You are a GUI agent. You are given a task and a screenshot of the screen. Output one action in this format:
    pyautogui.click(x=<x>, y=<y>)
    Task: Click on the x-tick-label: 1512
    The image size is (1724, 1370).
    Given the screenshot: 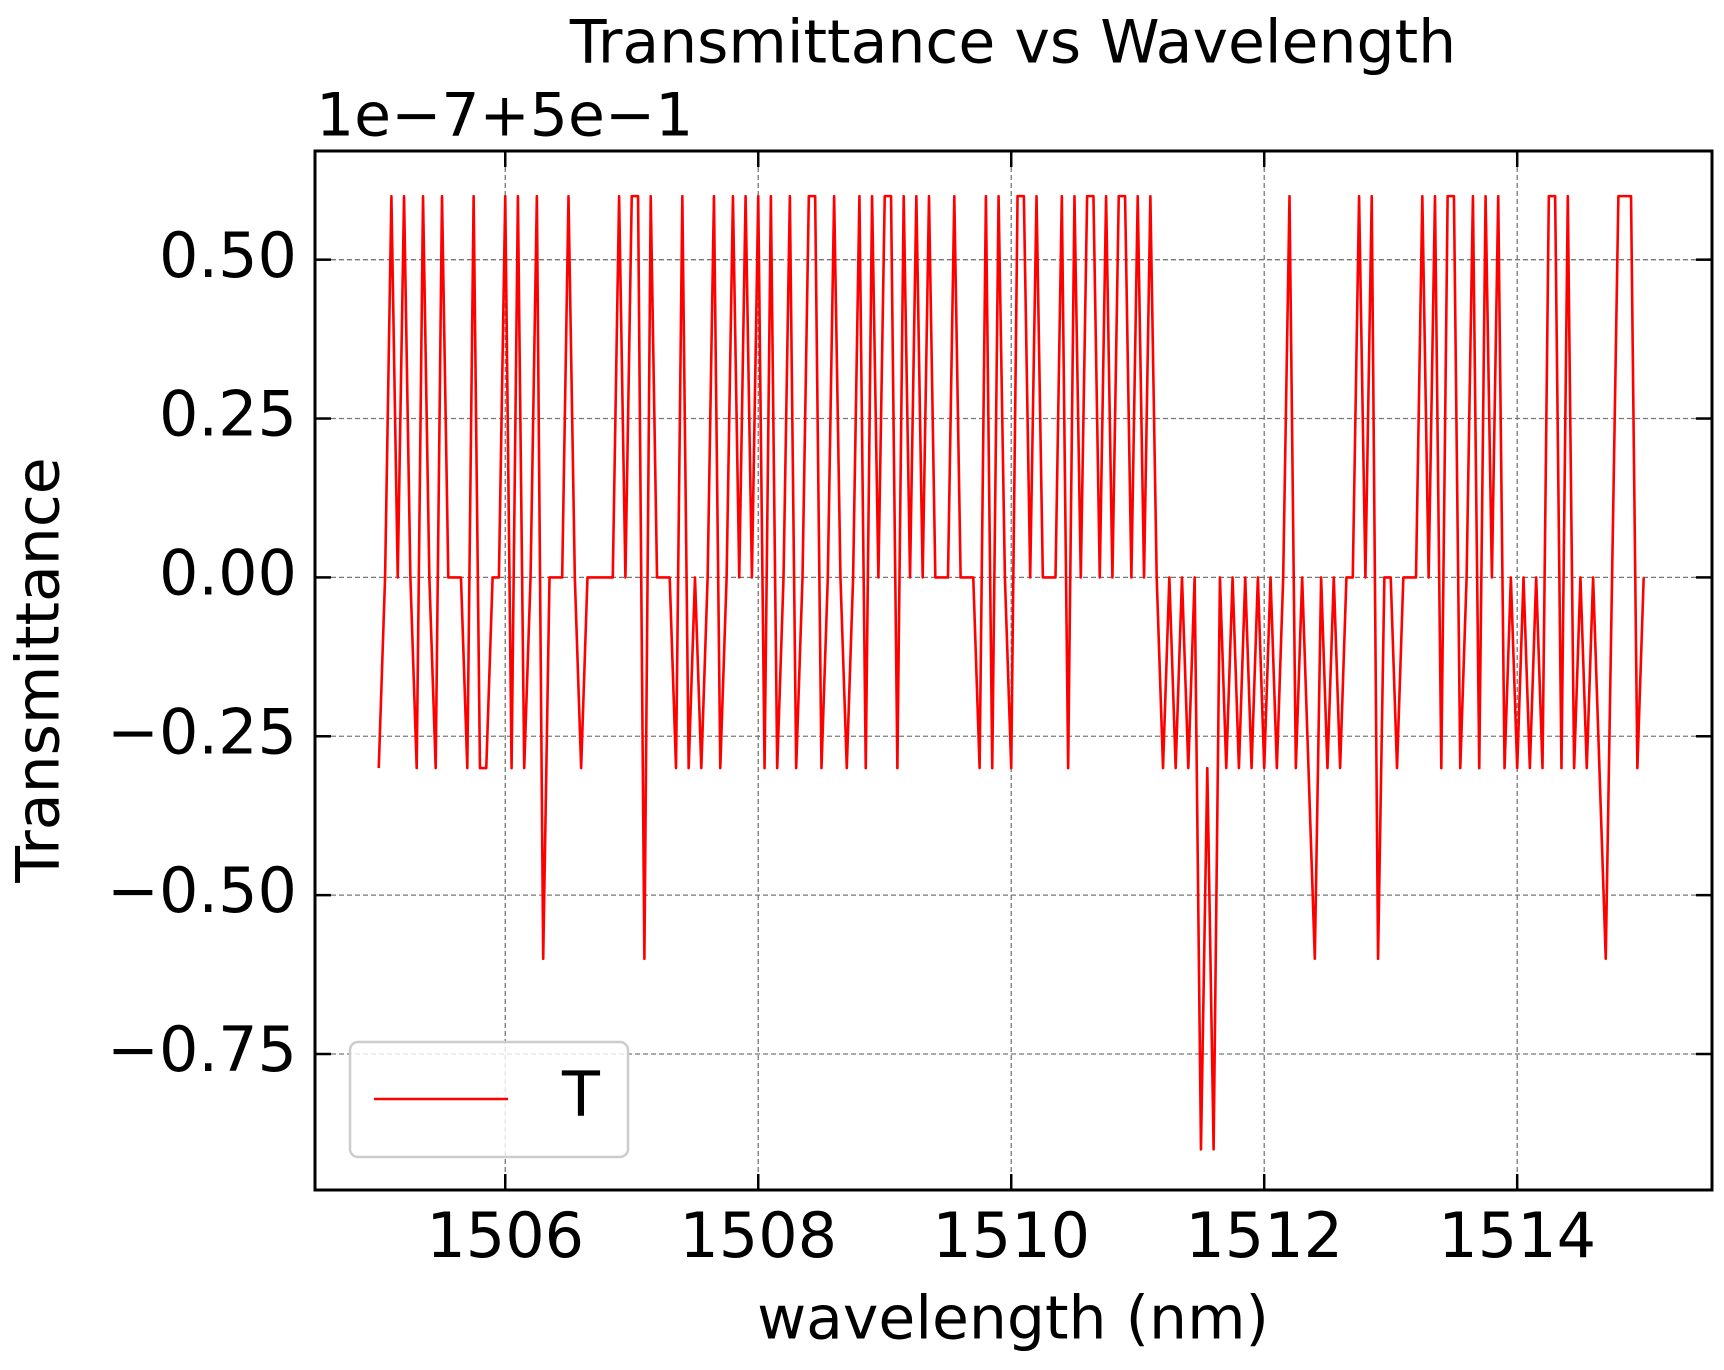 What is the action you would take?
    pyautogui.click(x=1264, y=1235)
    